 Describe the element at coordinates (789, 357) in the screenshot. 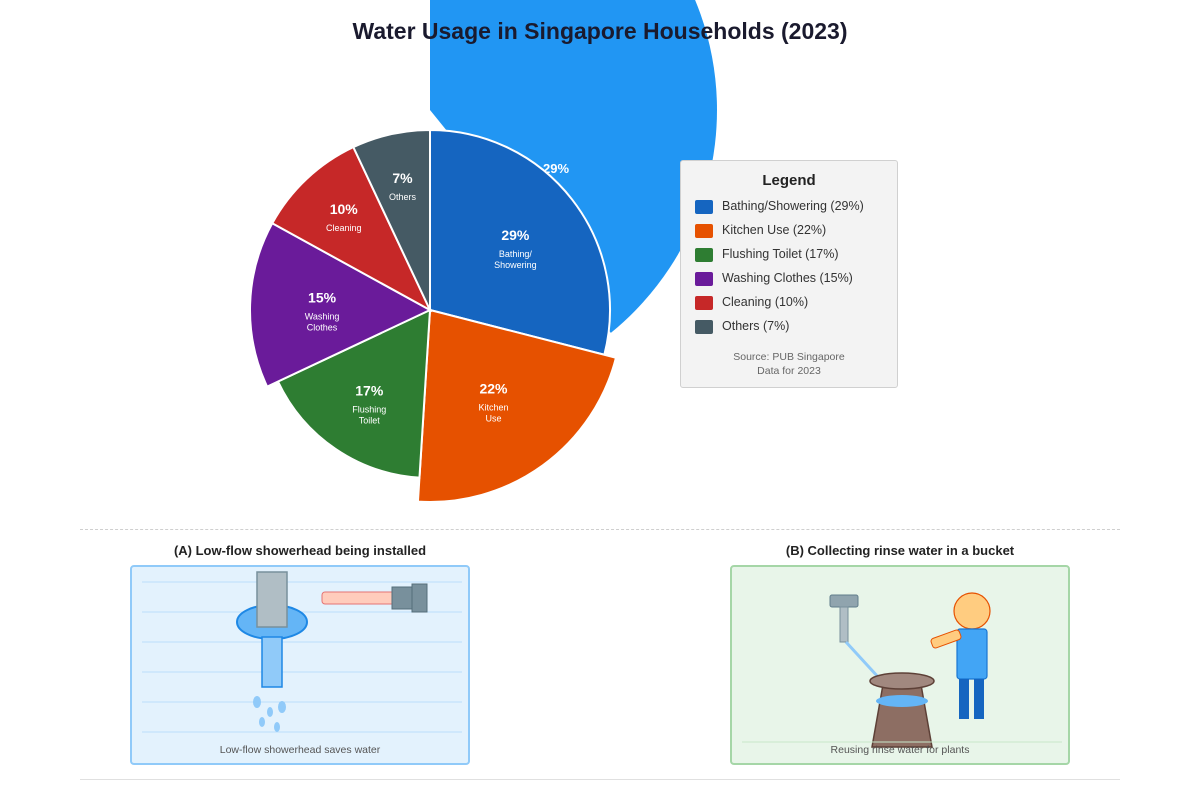

I see `source-line: Source: PUB Singapore` at that location.